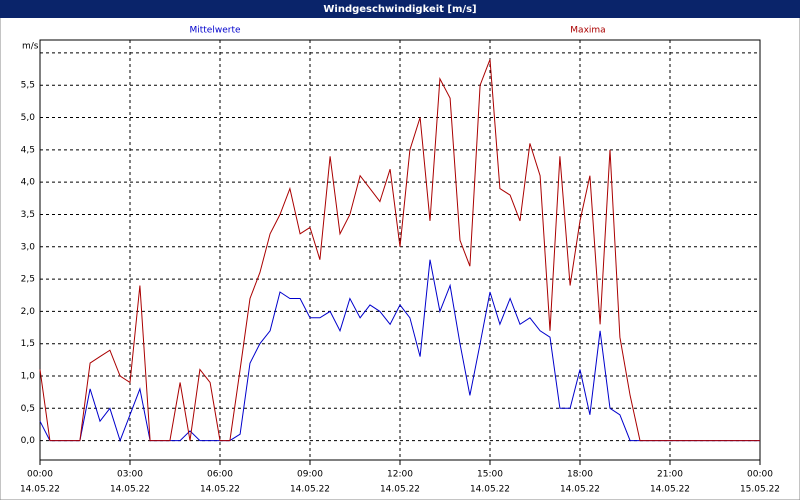 The width and height of the screenshot is (800, 500). What do you see at coordinates (28, 247) in the screenshot?
I see `y-tick-label: 3,0` at bounding box center [28, 247].